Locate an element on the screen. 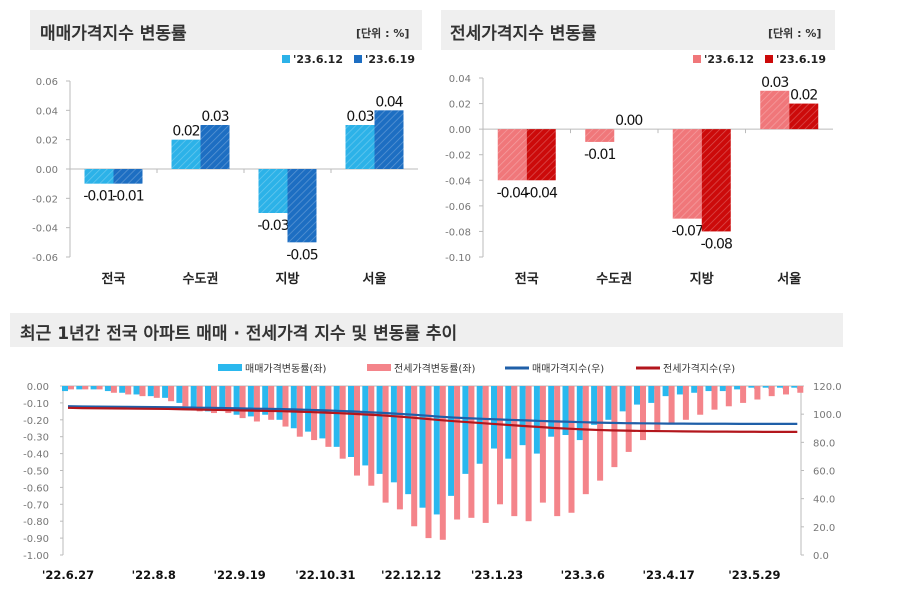 The width and height of the screenshot is (902, 605). x-tick-label: '22.10.31 is located at coordinates (325, 575).